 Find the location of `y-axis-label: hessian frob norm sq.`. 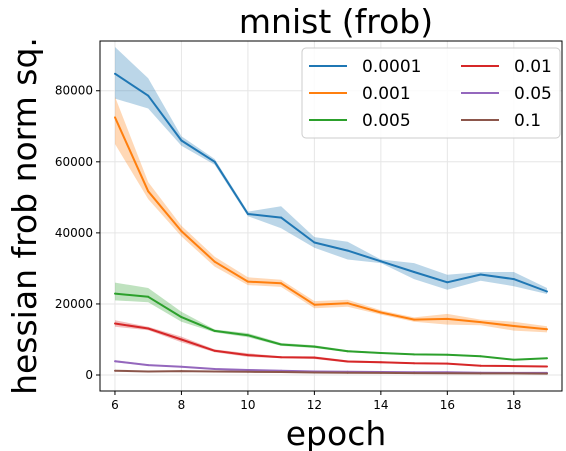

y-axis-label: hessian frob norm sq. is located at coordinates (24, 216).